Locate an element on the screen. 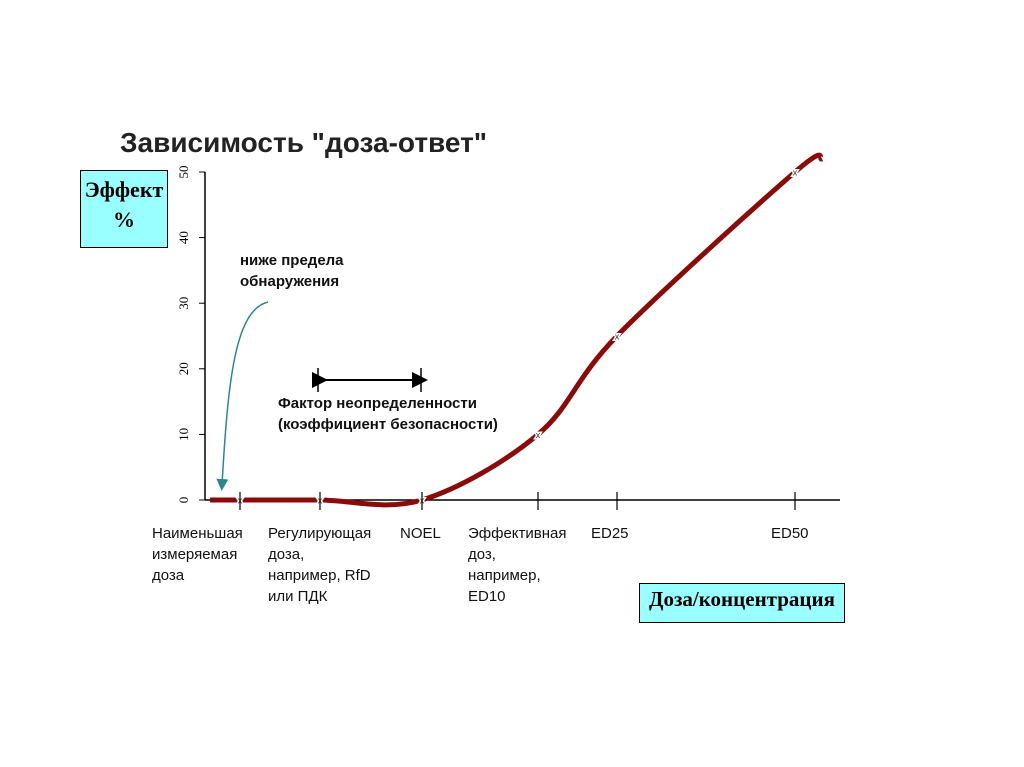 The width and height of the screenshot is (1024, 767). annotation: ниже предела обнаружения is located at coordinates (292, 271).